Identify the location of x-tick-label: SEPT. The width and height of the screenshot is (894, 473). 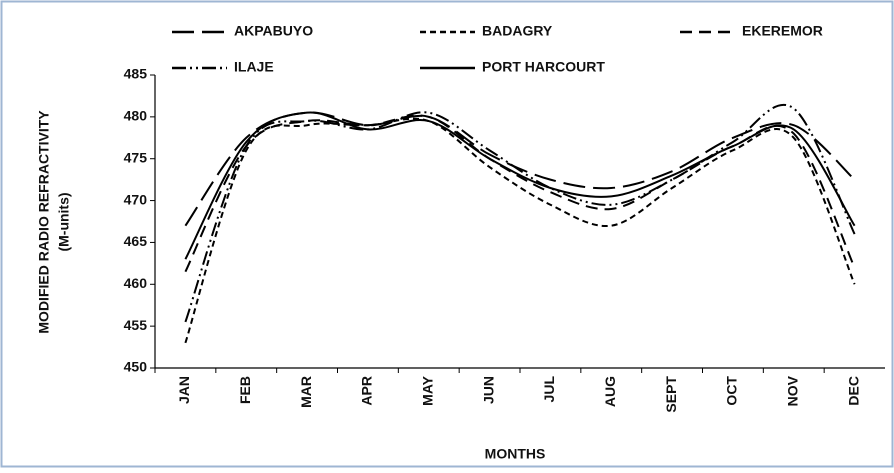
(671, 394).